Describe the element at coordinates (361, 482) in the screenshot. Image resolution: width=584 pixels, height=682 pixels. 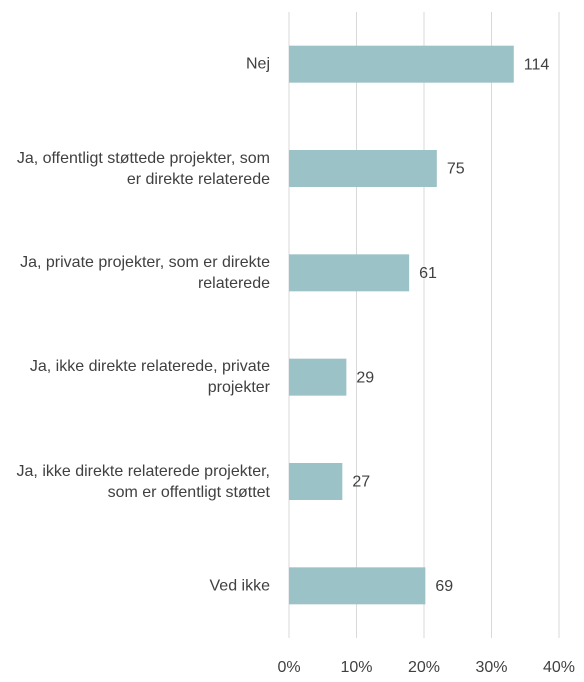
I see `data-label: 27` at that location.